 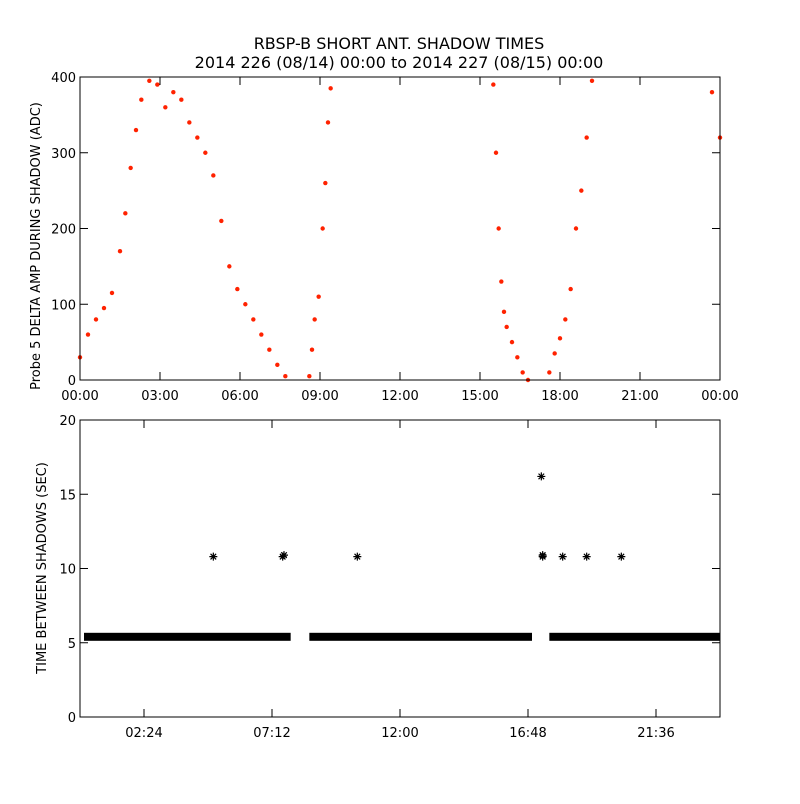 What do you see at coordinates (67, 421) in the screenshot?
I see `bottom-panel-y-tick-label: 20` at bounding box center [67, 421].